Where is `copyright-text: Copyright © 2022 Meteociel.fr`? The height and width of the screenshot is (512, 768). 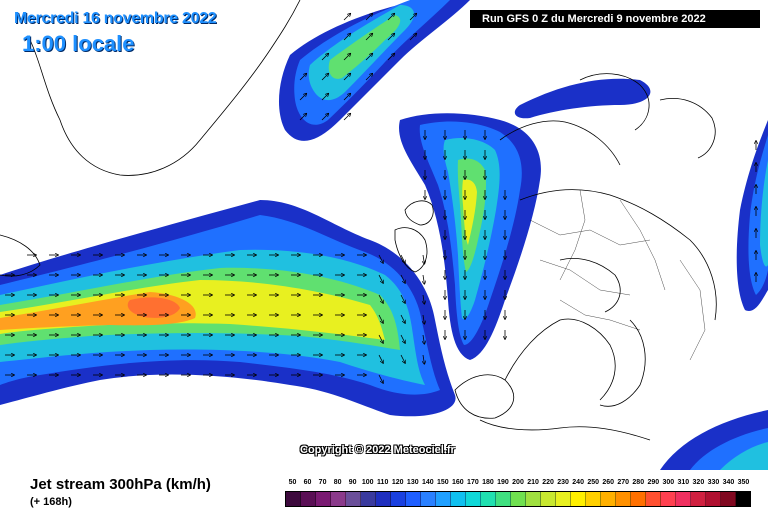 copyright-text: Copyright © 2022 Meteociel.fr is located at coordinates (377, 450).